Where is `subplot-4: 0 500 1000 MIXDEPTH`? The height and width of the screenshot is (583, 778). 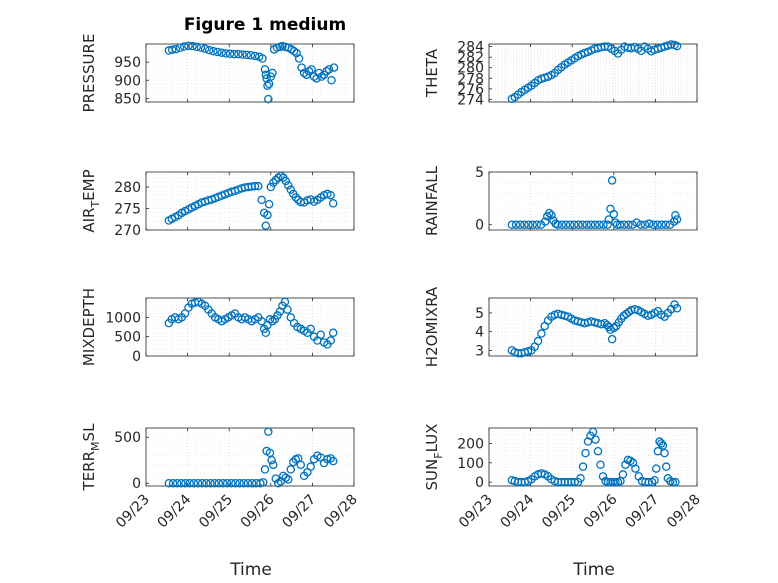 subplot-4: 0 500 1000 MIXDEPTH is located at coordinates (217, 327).